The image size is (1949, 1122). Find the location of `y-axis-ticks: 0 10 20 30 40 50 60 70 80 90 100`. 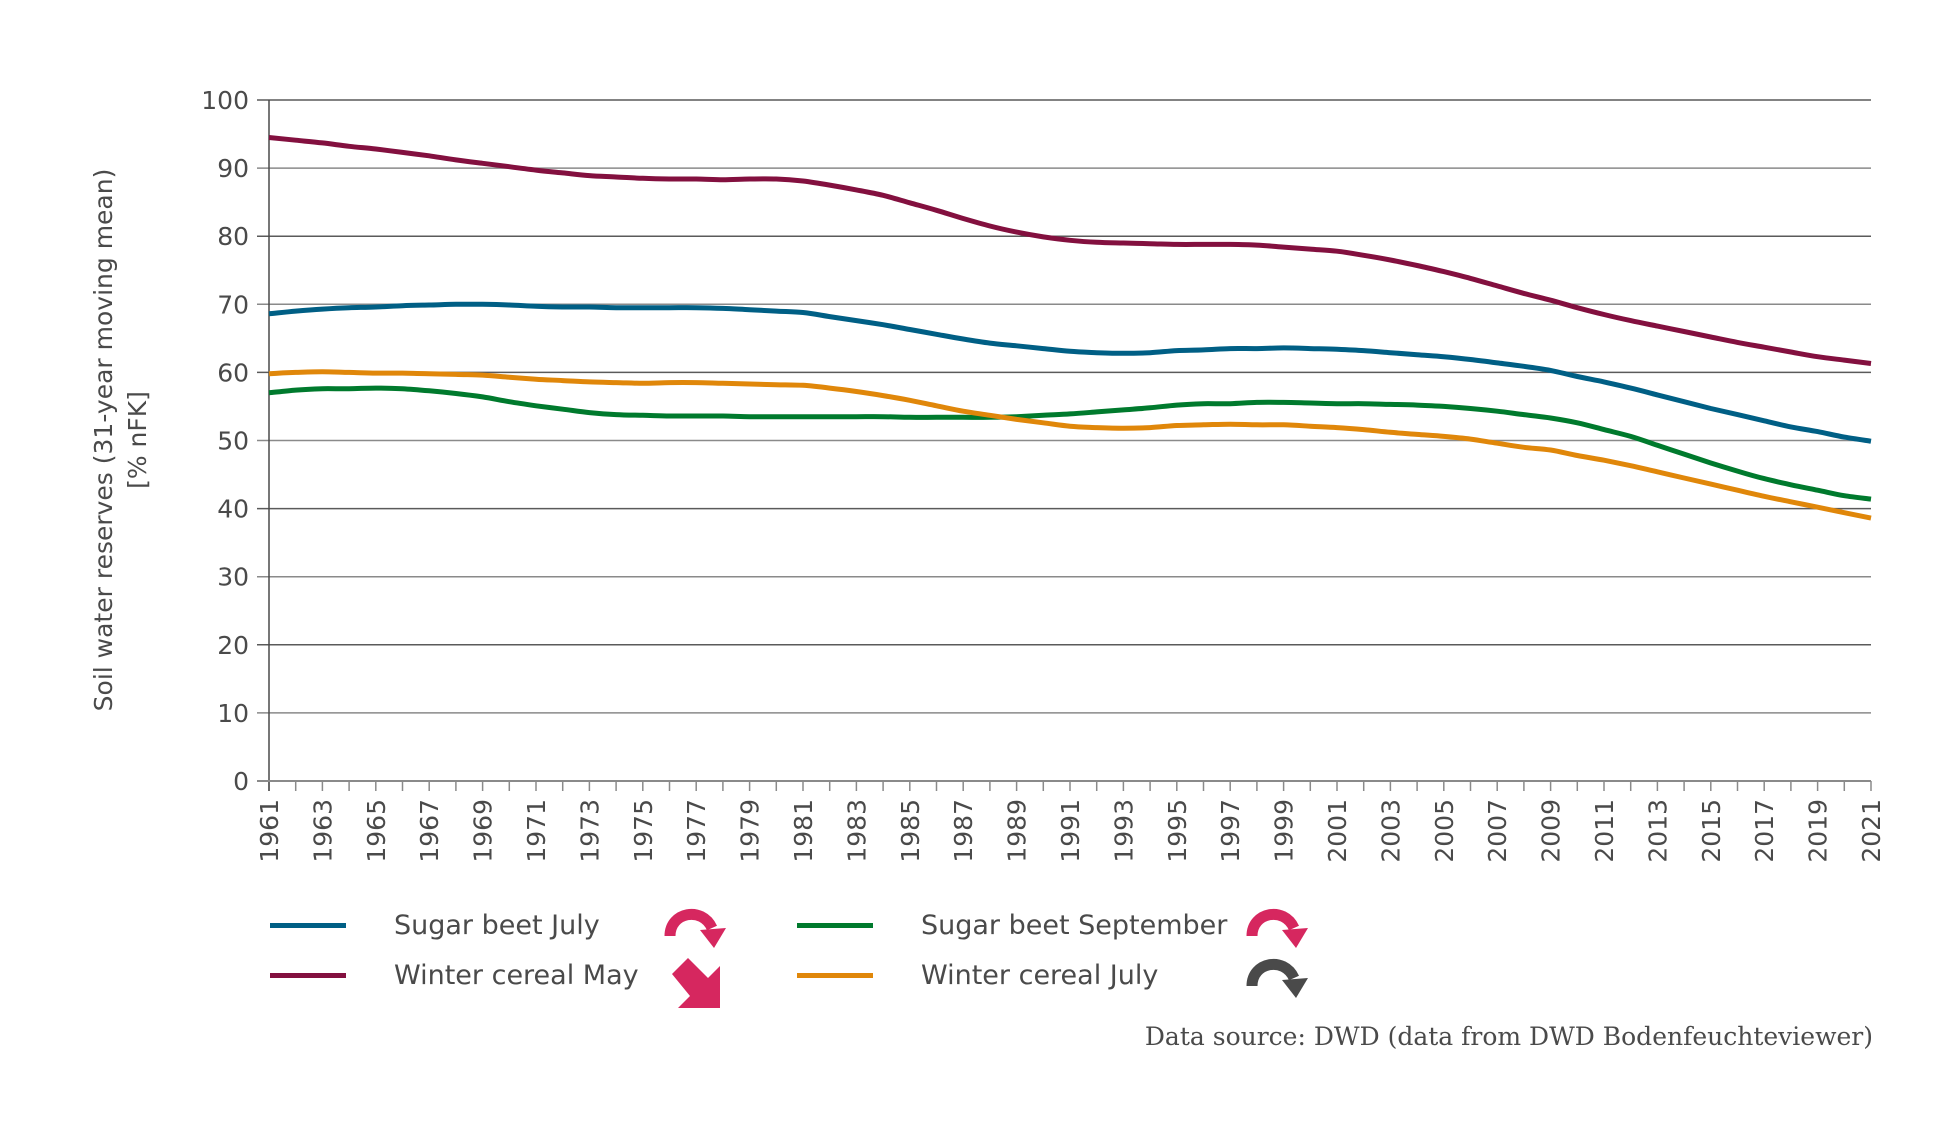

y-axis-ticks: 0 10 20 30 40 50 60 70 80 90 100 is located at coordinates (235, 441).